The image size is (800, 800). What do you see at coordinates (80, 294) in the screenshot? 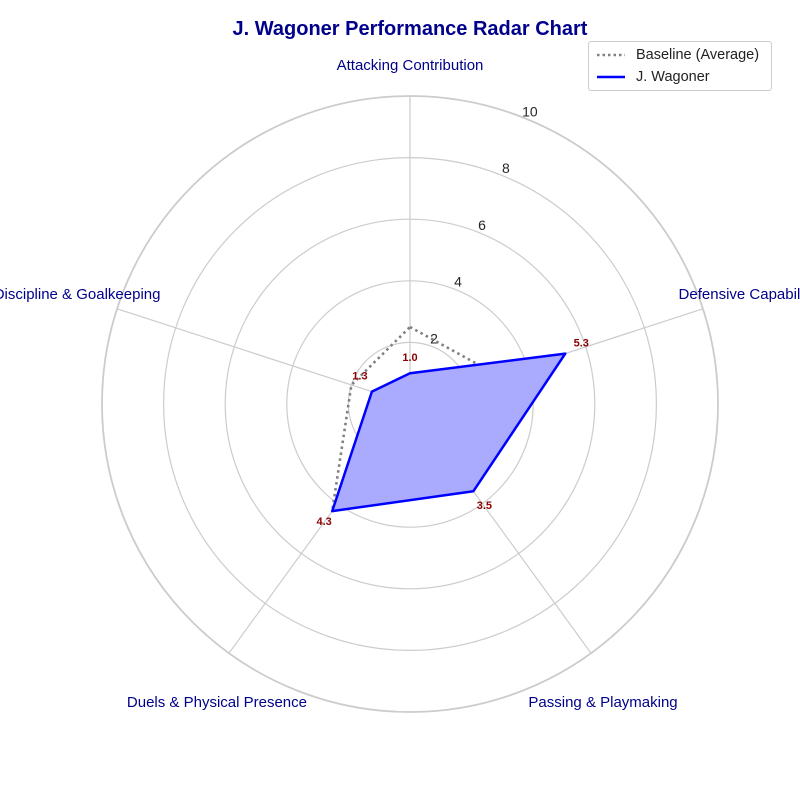
I see `axis-label-discipline-goalkeeping: Discipline & Goalkeeping` at bounding box center [80, 294].